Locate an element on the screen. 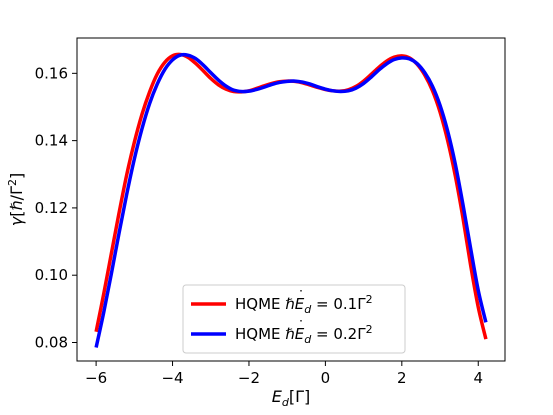 Image resolution: width=553 pixels, height=415 pixels. x-tick-label: 2 is located at coordinates (402, 378).